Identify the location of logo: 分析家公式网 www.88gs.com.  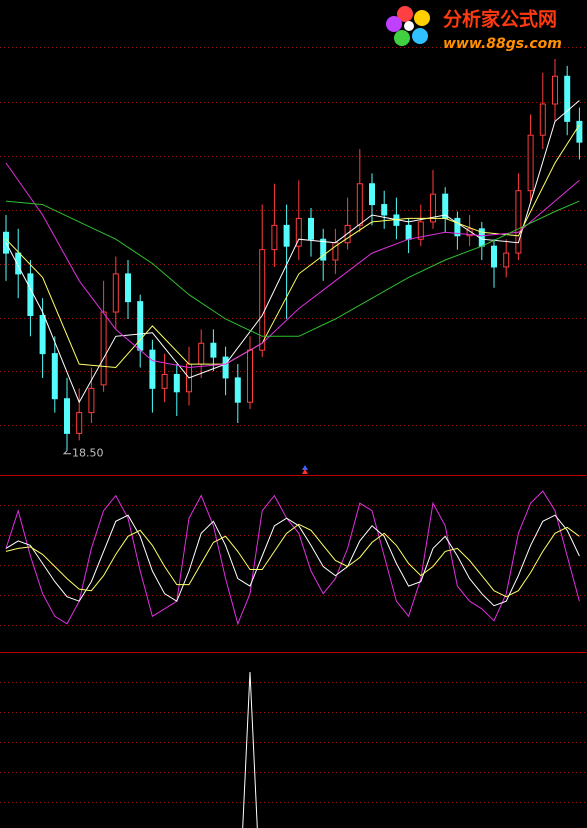
(474, 29).